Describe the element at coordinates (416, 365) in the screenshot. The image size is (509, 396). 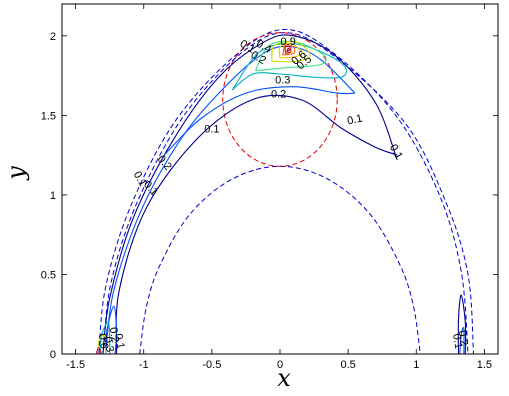
I see `x-tick-label: 1` at that location.